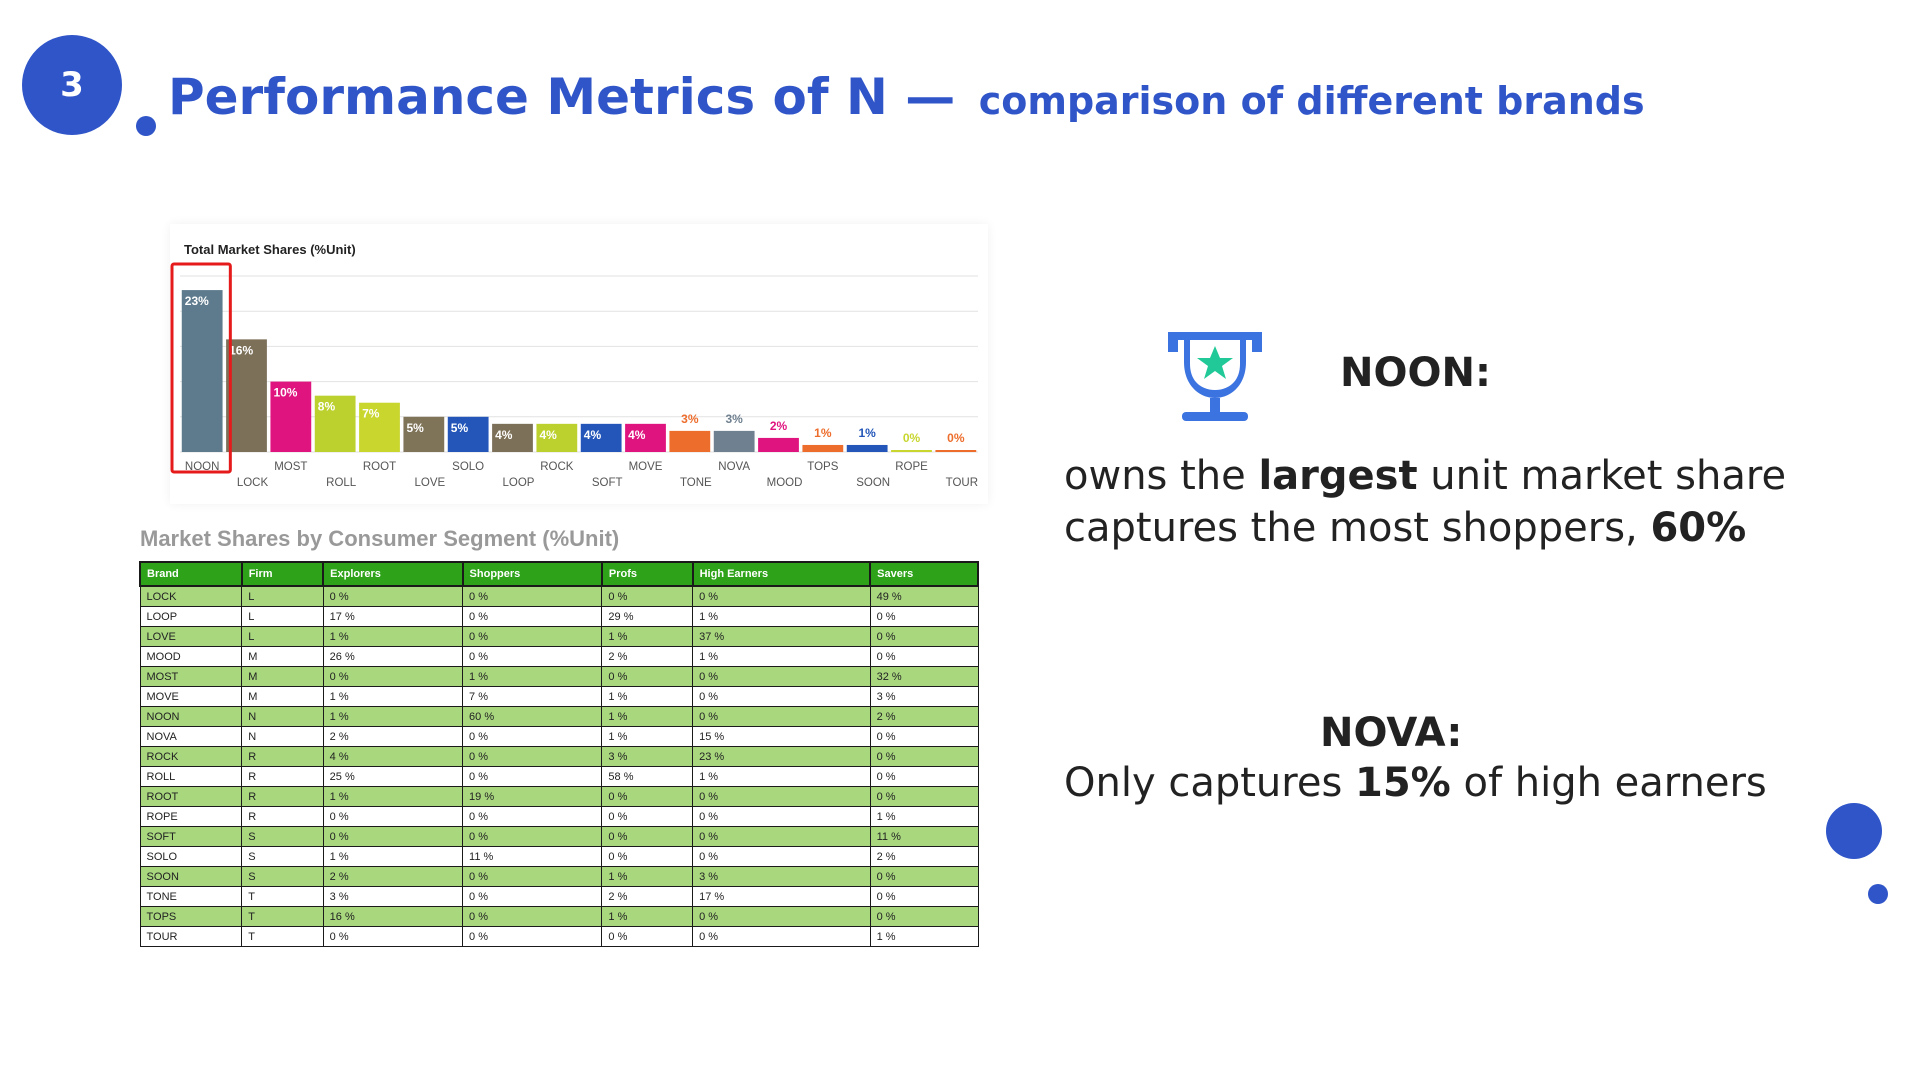  What do you see at coordinates (285, 393) in the screenshot?
I see `chart-data-label: 10%` at bounding box center [285, 393].